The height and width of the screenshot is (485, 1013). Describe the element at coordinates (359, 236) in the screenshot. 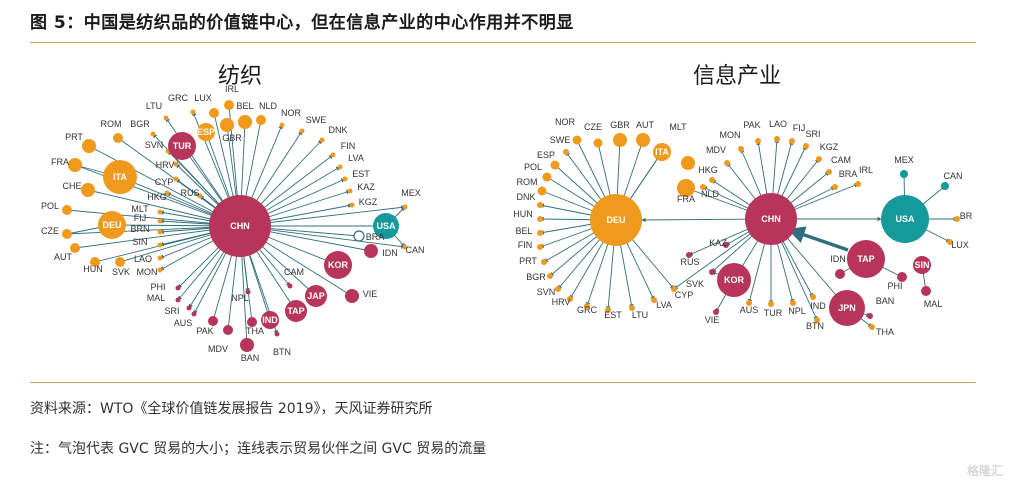

I see `node-bra` at that location.